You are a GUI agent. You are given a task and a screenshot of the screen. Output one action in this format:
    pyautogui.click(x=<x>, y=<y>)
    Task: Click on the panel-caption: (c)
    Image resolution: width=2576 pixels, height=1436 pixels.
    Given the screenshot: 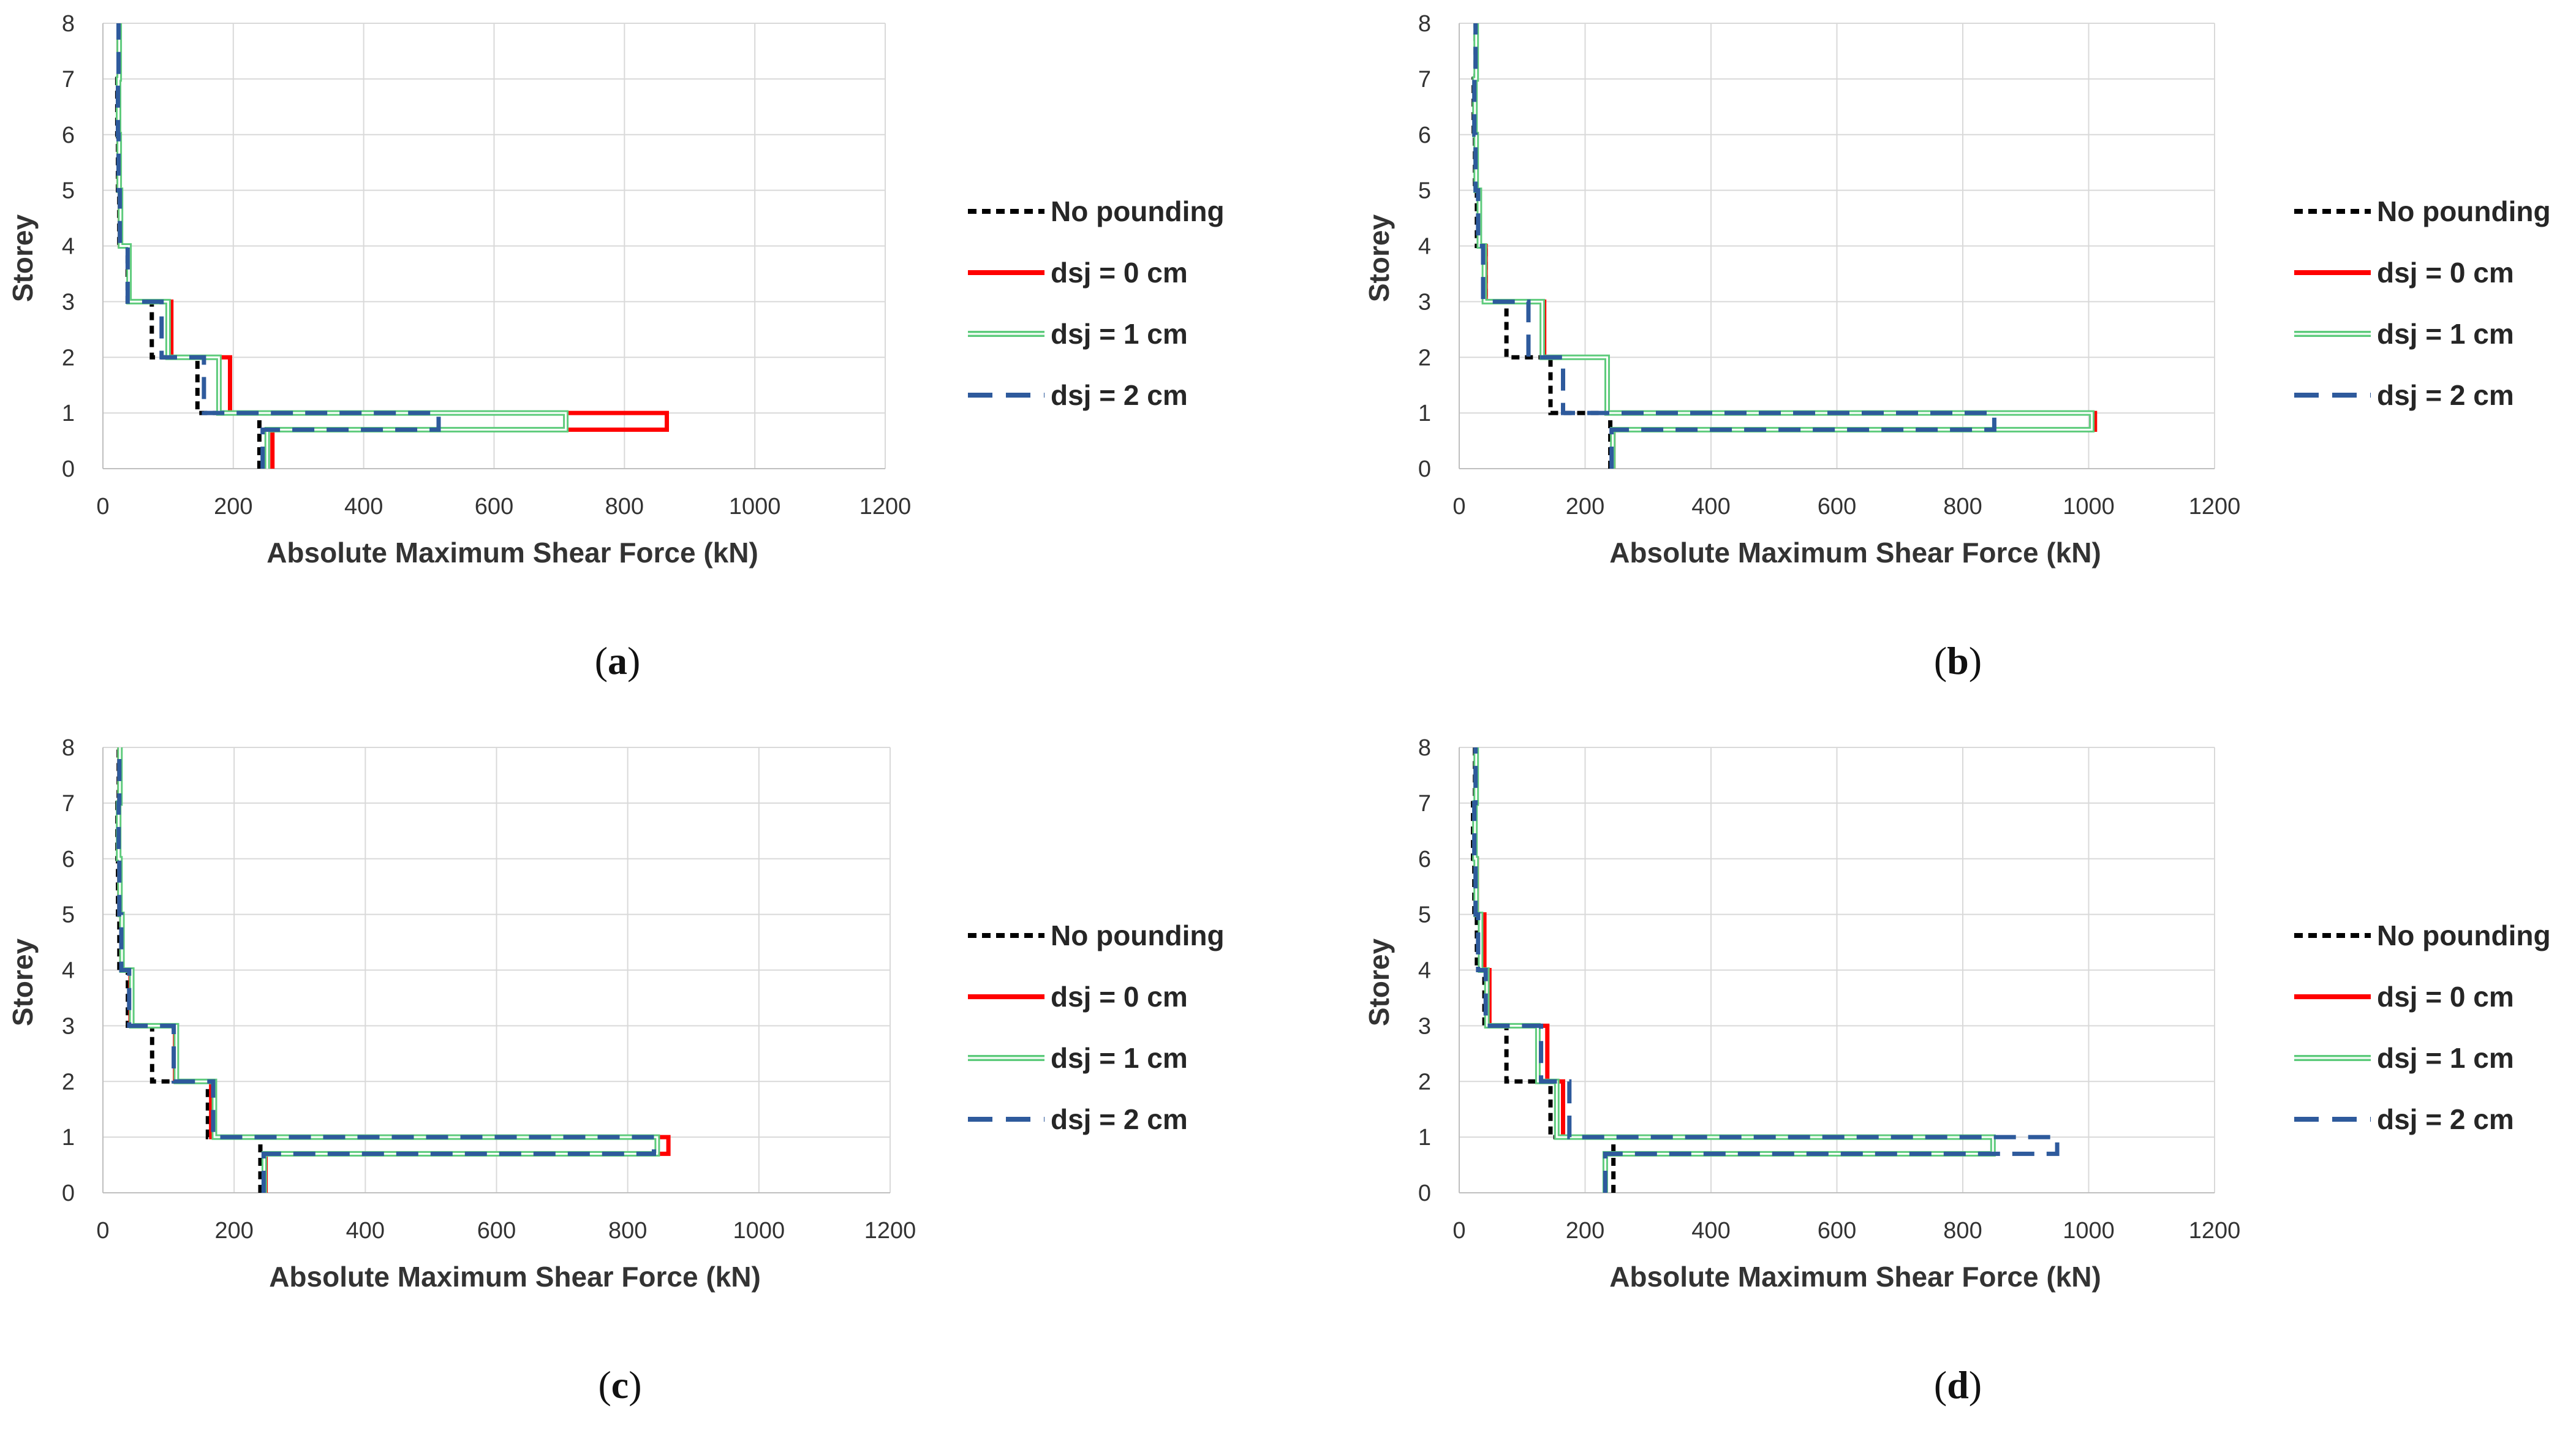 What is the action you would take?
    pyautogui.click(x=619, y=1385)
    